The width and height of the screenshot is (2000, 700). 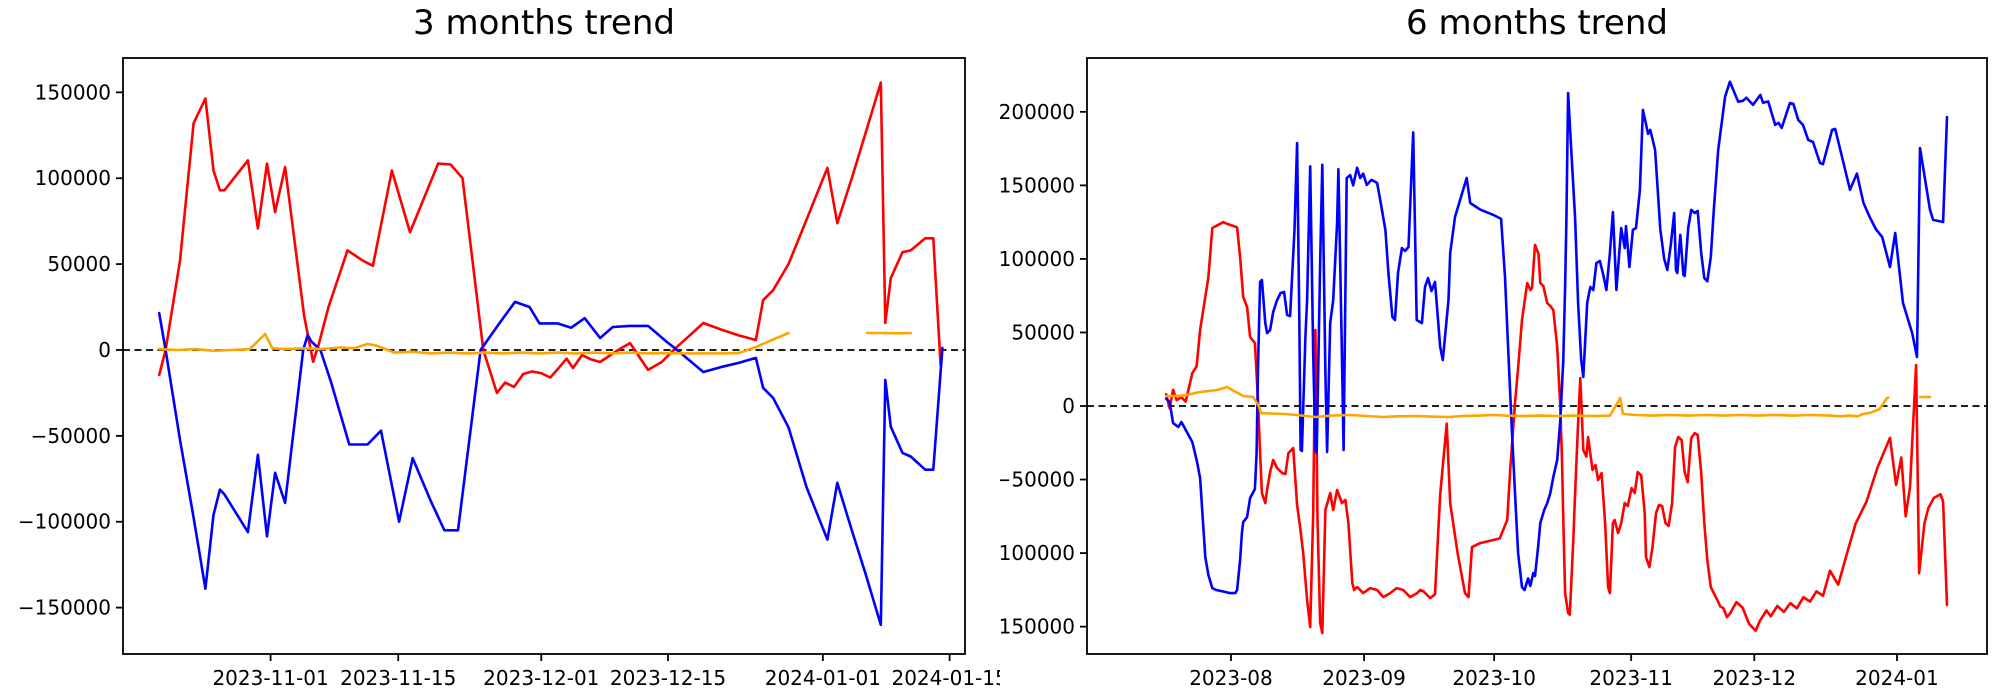 I want to click on x-tick-label: 2023-10, so click(x=1494, y=678).